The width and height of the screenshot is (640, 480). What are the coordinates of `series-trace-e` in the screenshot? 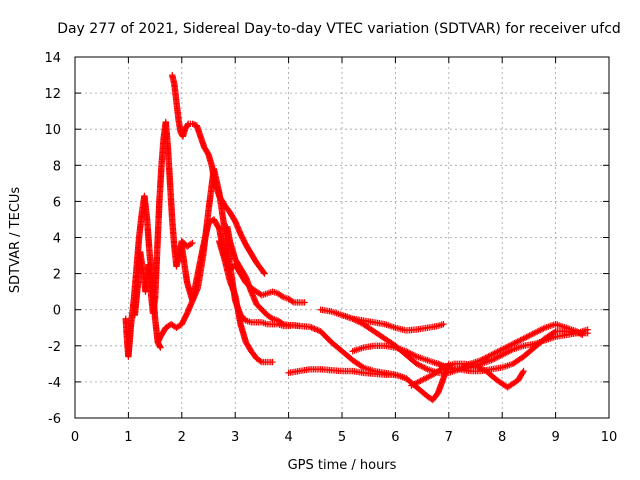 It's located at (240, 247).